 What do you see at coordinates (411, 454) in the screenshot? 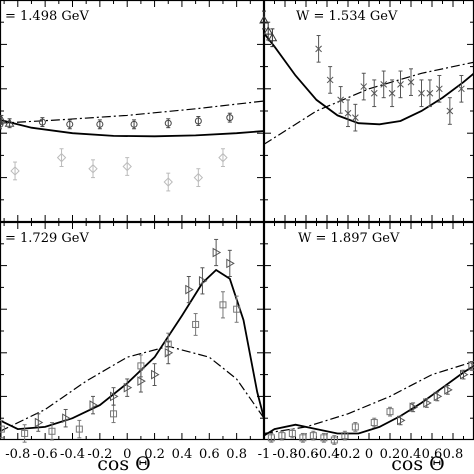
I see `x-tick-label: 0.4` at bounding box center [411, 454].